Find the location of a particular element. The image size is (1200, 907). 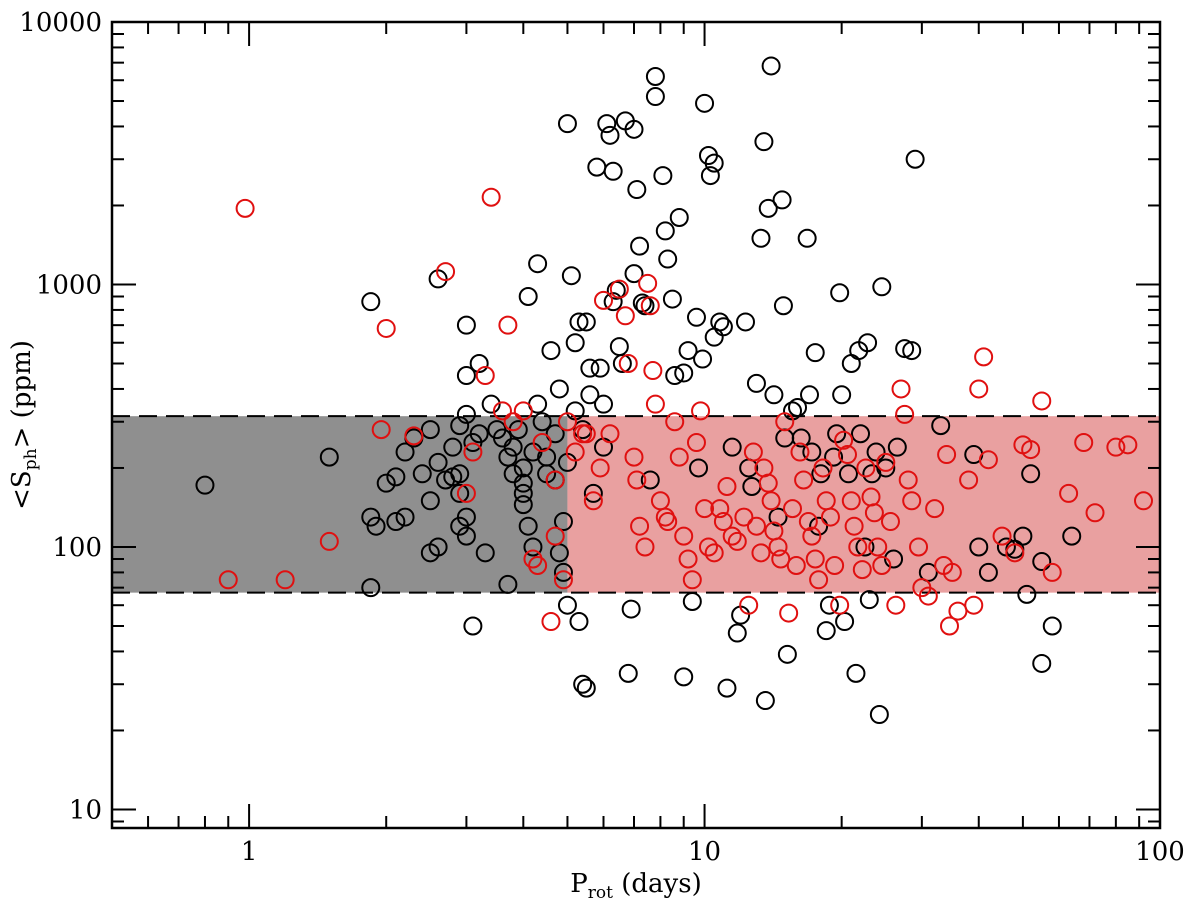

x-axis-title: Prot (days) is located at coordinates (635, 886).